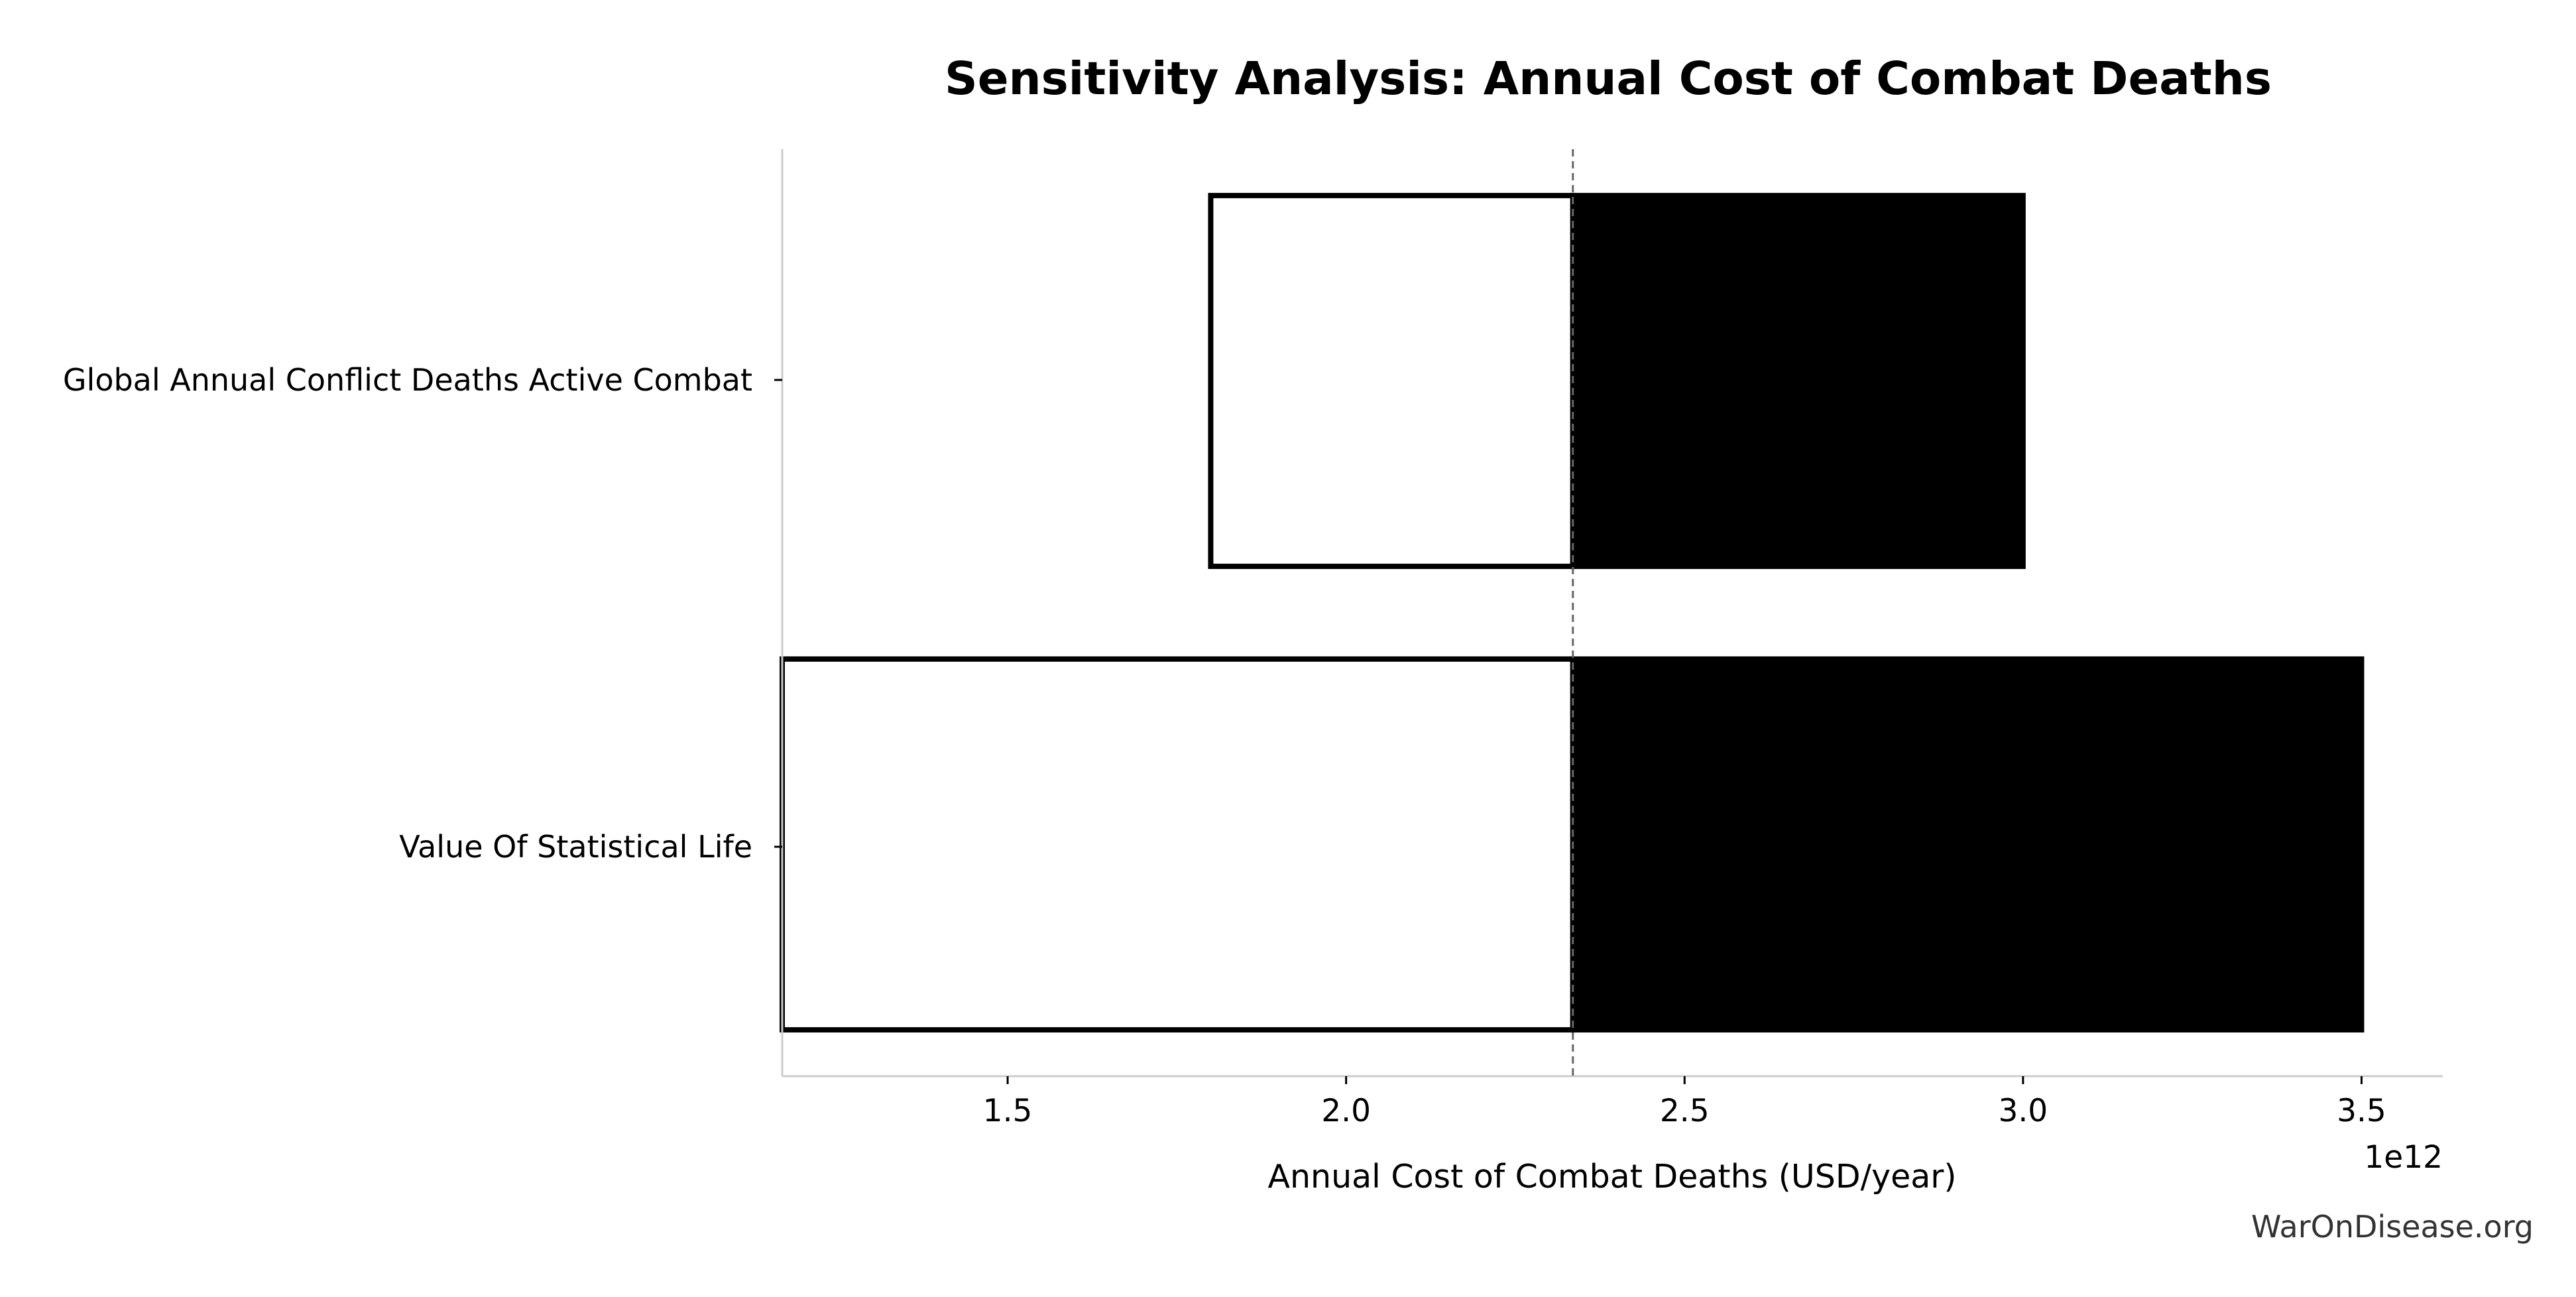  What do you see at coordinates (1346, 1111) in the screenshot?
I see `x-tick-label-1: 2.0` at bounding box center [1346, 1111].